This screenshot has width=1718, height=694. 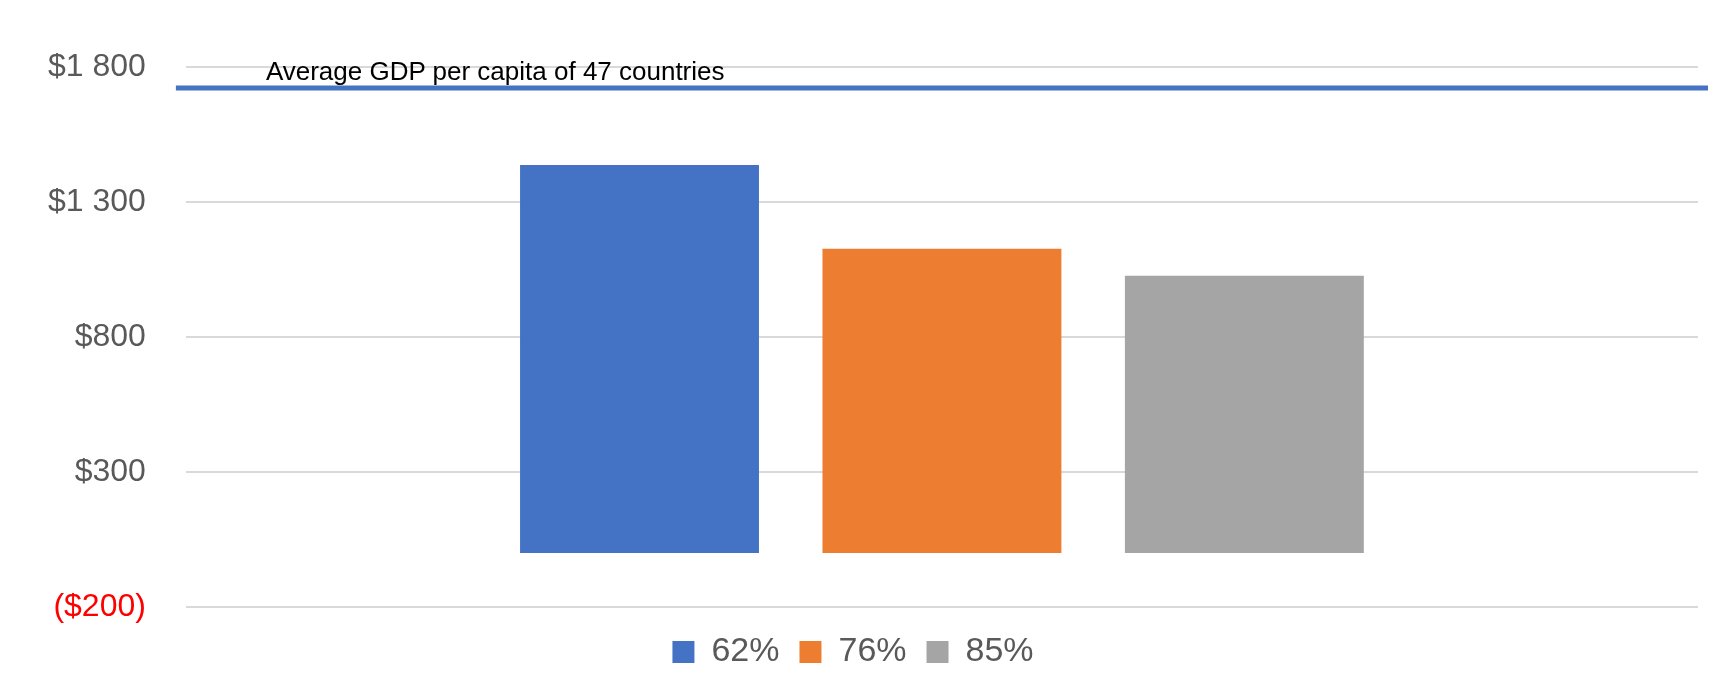 I want to click on y-tick-label: $1 300, so click(x=97, y=199).